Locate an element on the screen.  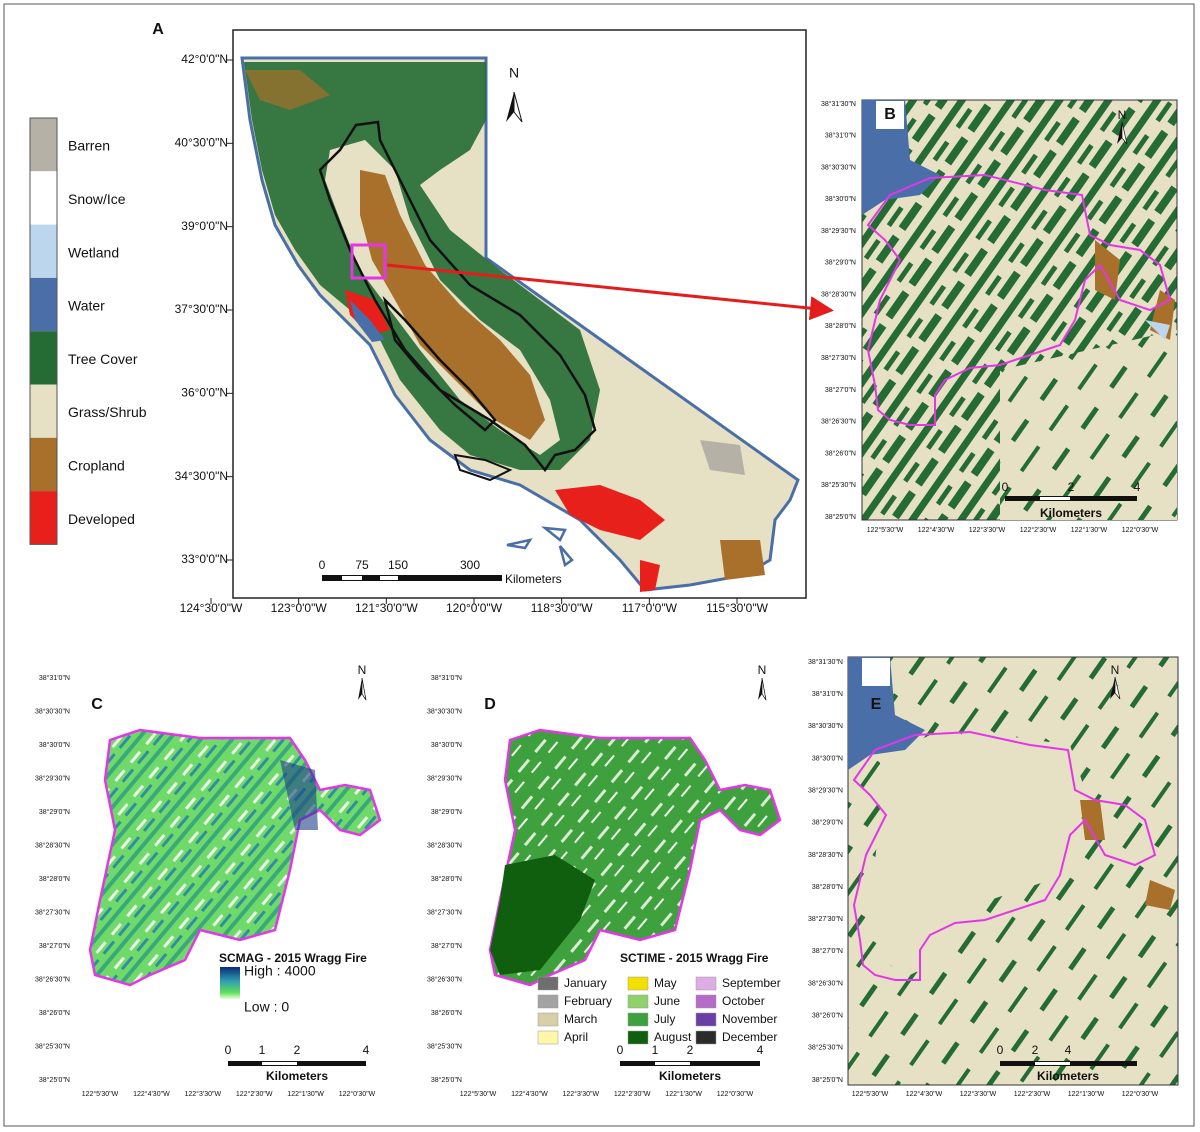
latitude-label: 38°31'30"N is located at coordinates (825, 662).